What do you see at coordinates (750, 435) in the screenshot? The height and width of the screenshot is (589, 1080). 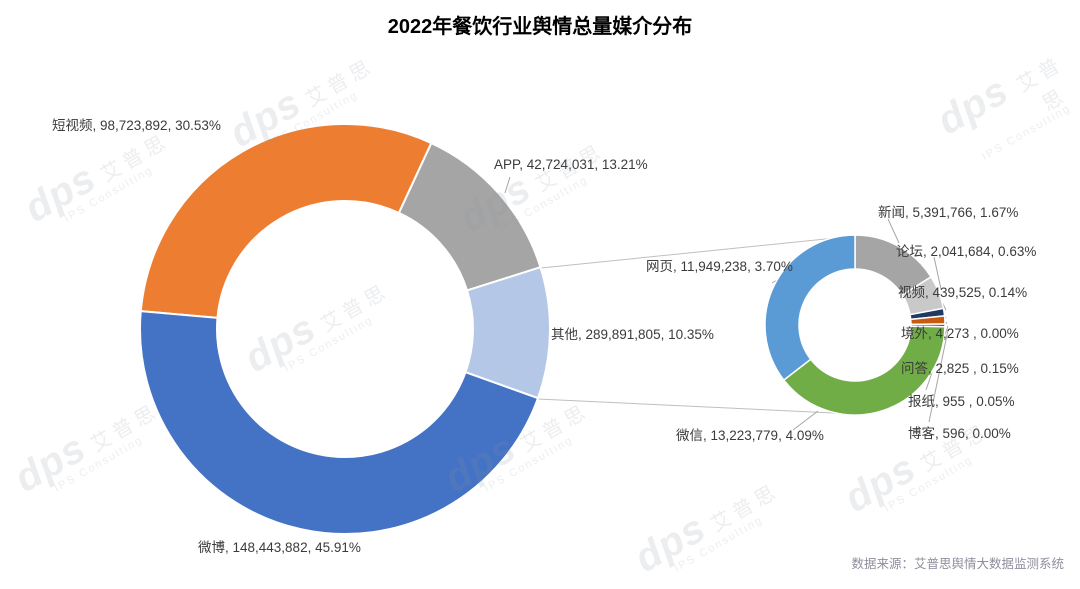 I see `label-wechat: 微信, 13,223,779, 4.09%` at bounding box center [750, 435].